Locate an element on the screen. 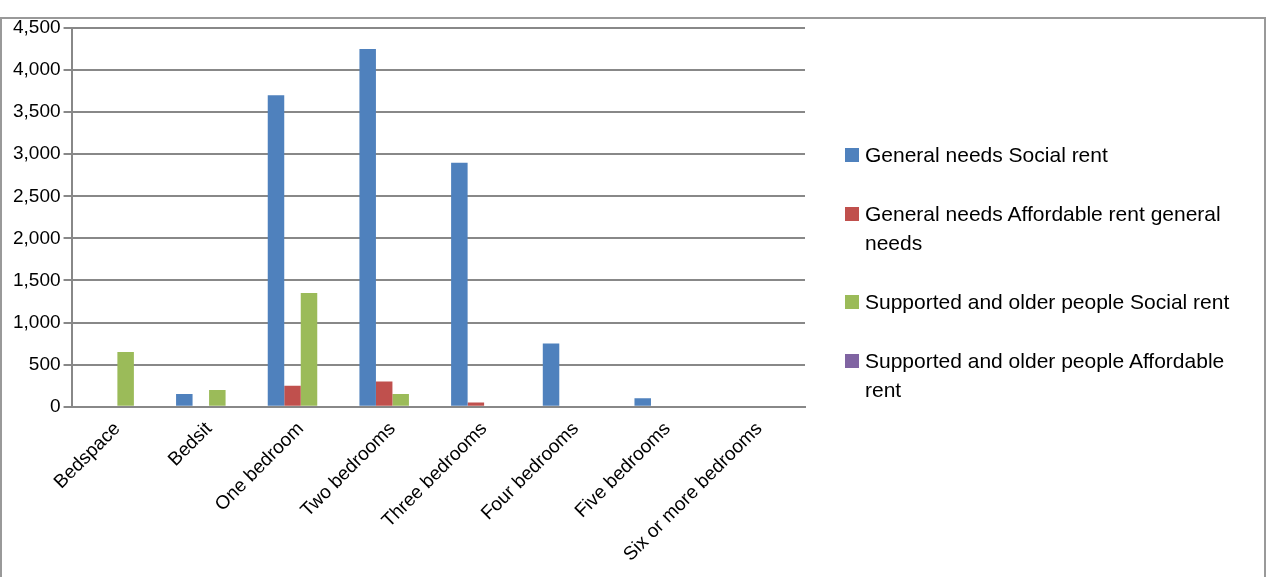  legend-label: Supported and older people Social rent is located at coordinates (1047, 302).